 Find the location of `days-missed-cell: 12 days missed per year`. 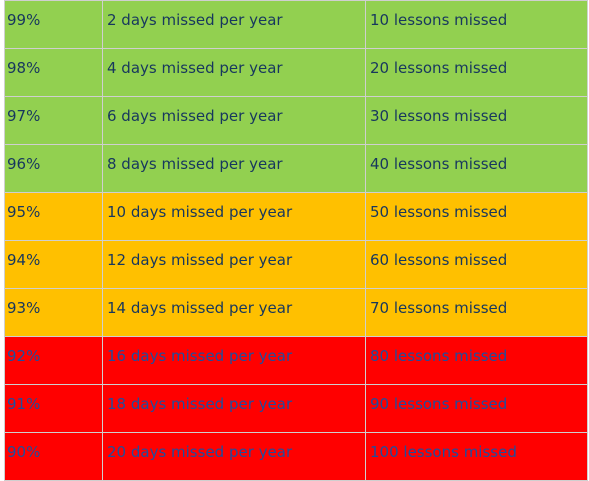

days-missed-cell: 12 days missed per year is located at coordinates (234, 264).